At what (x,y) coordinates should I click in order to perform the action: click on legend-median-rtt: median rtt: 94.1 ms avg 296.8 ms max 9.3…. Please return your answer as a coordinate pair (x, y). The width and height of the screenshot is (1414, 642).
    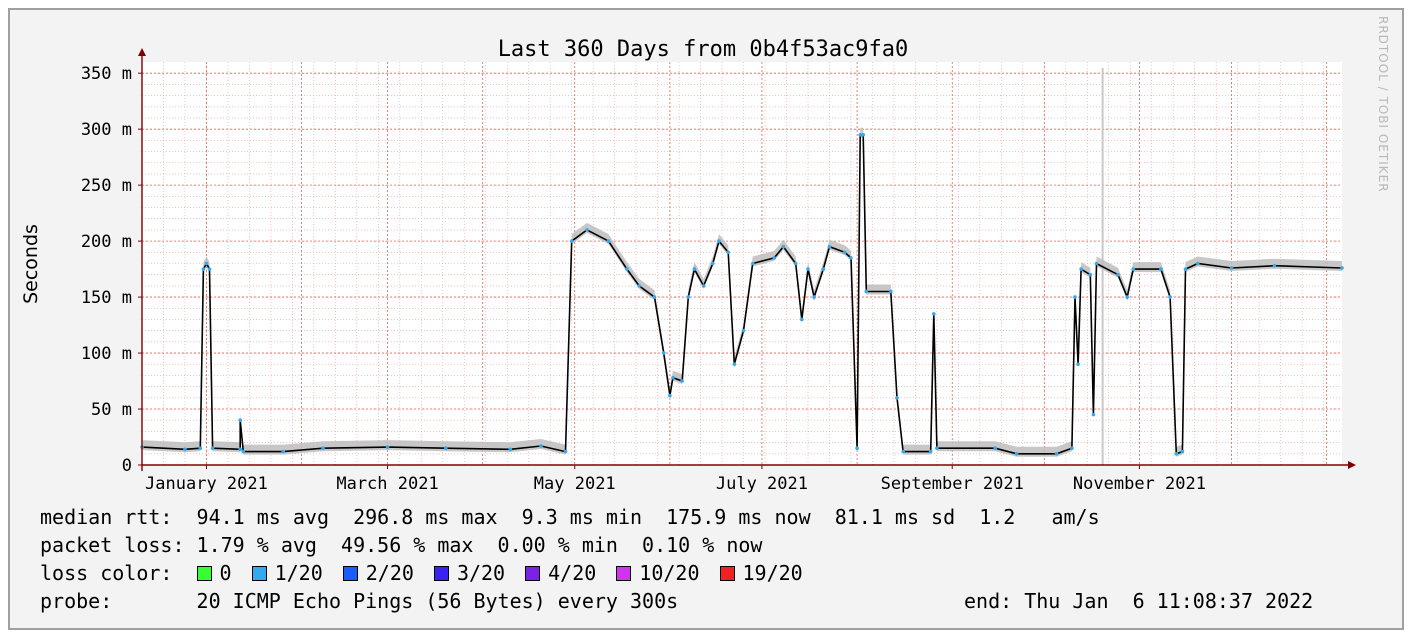
    Looking at the image, I should click on (570, 517).